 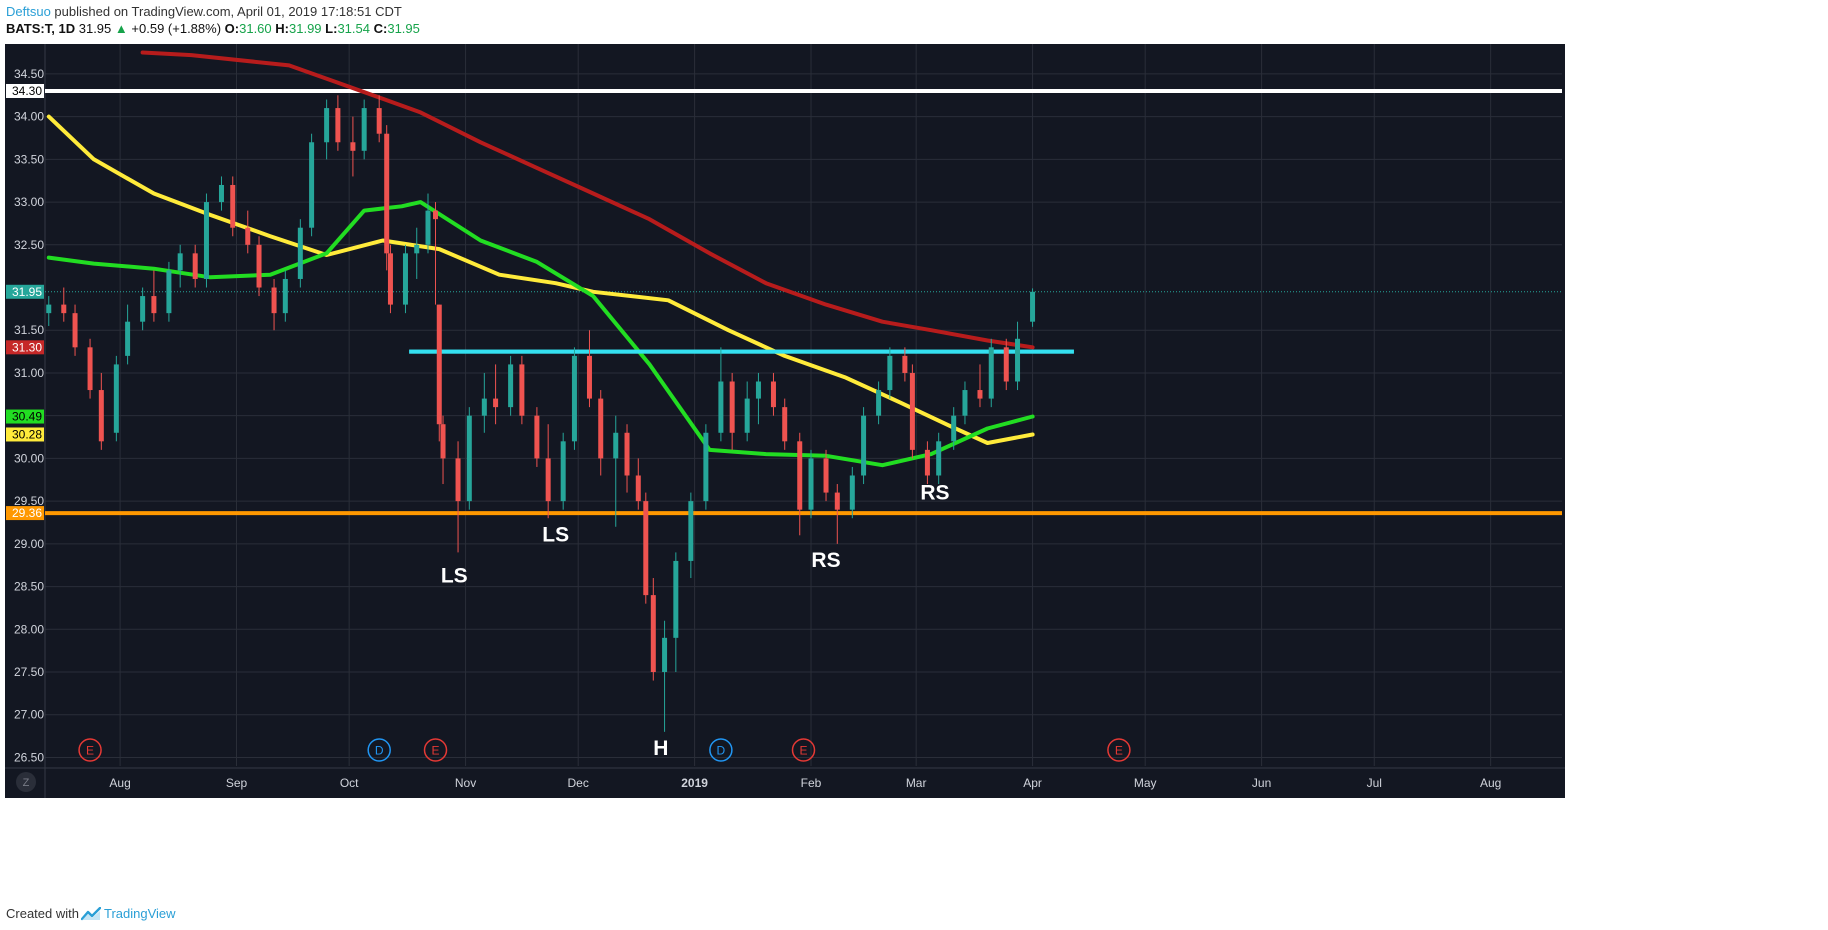 What do you see at coordinates (41, 28) in the screenshot?
I see `symbol-interval: BATS:T, 1D` at bounding box center [41, 28].